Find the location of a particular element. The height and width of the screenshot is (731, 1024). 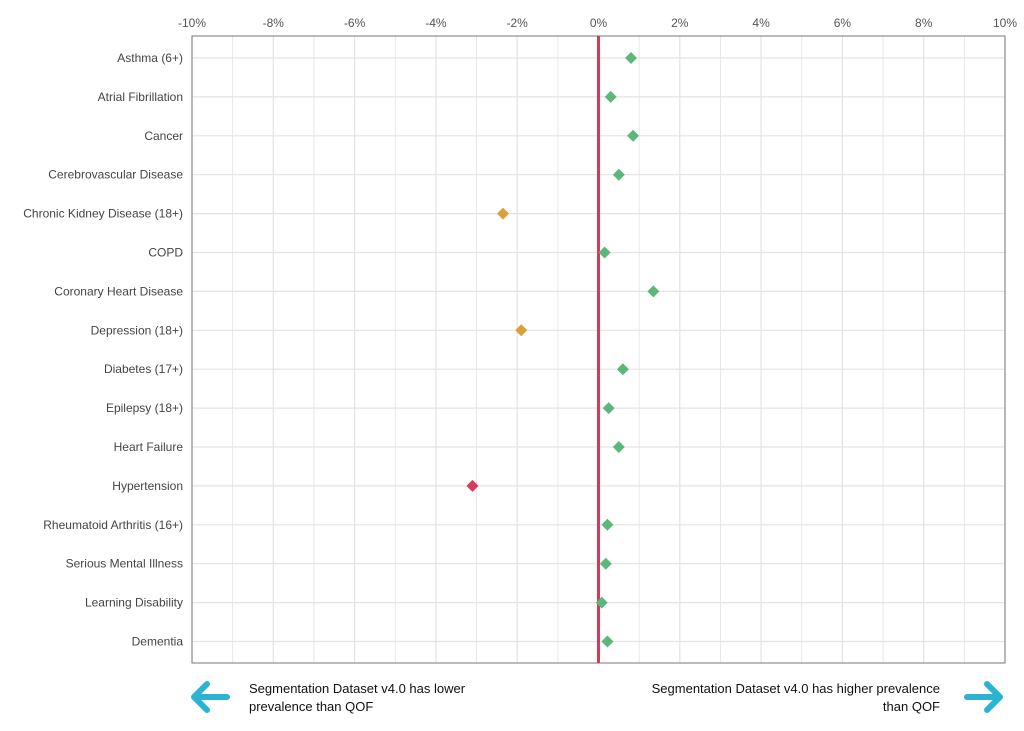

category-label: Heart Failure is located at coordinates (149, 447).